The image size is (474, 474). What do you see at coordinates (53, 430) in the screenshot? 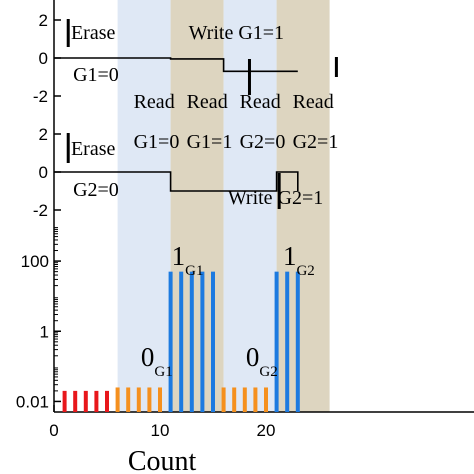
I see `x-tick-label: 0` at bounding box center [53, 430].